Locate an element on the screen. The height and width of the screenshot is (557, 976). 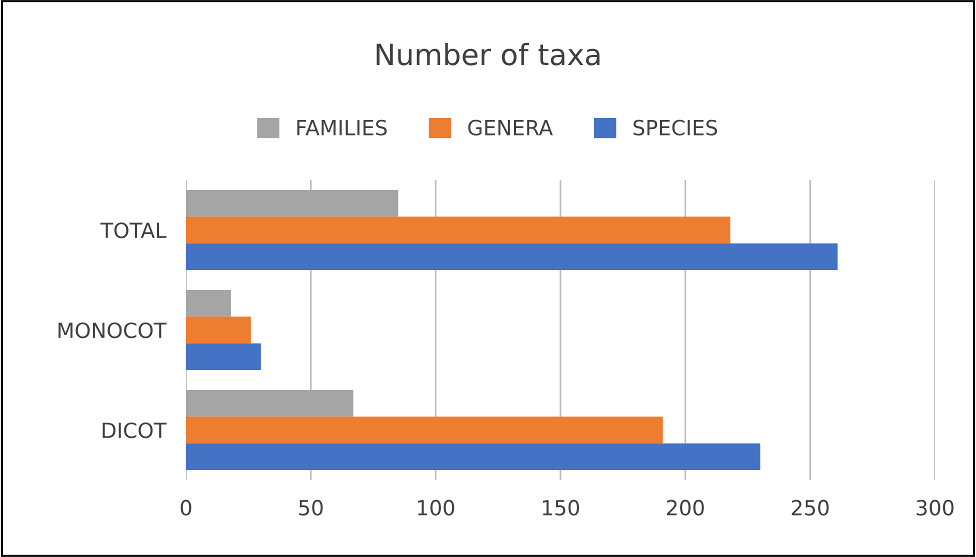
x-tick-label: 300 is located at coordinates (935, 508).